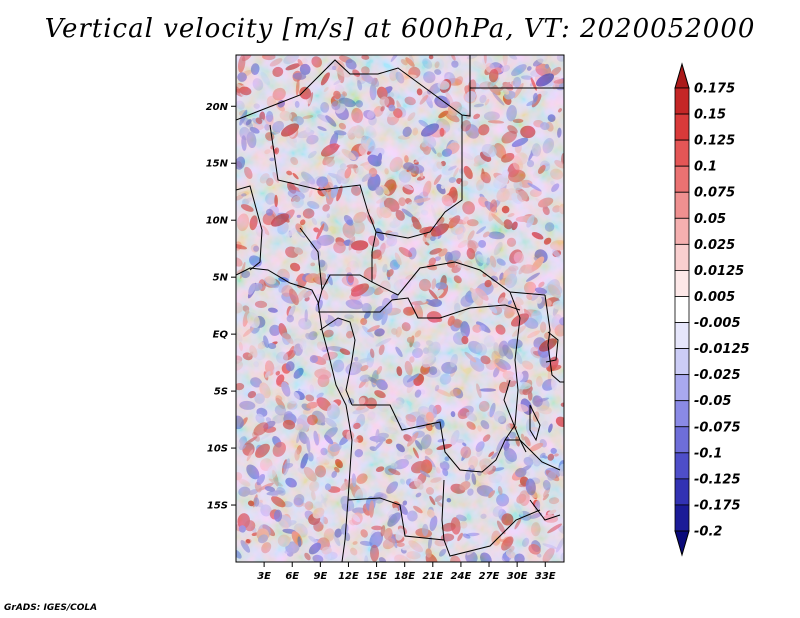  I want to click on lat-label: 20N, so click(217, 107).